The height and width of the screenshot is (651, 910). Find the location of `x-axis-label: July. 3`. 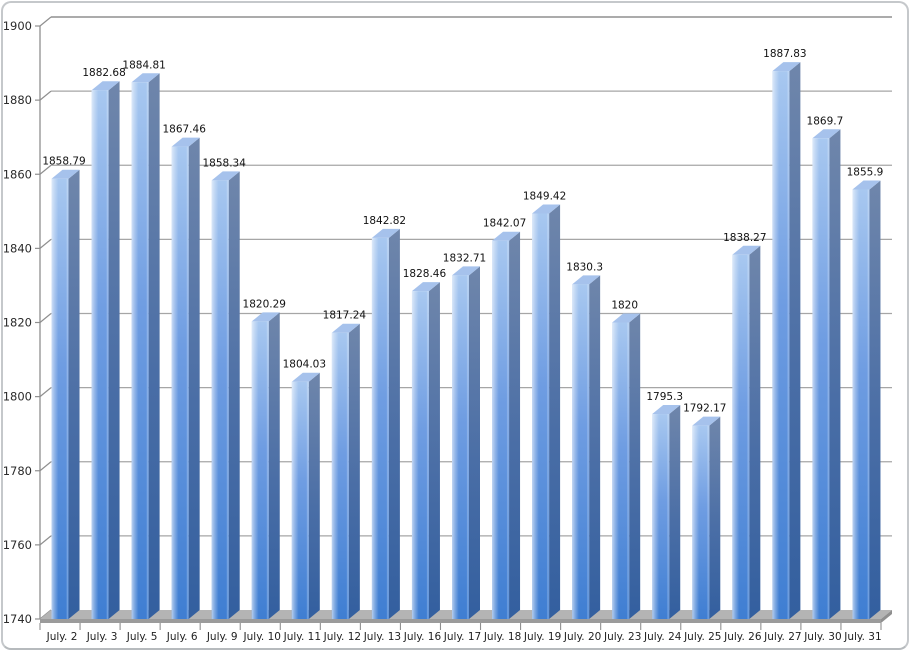

x-axis-label: July. 3 is located at coordinates (102, 637).